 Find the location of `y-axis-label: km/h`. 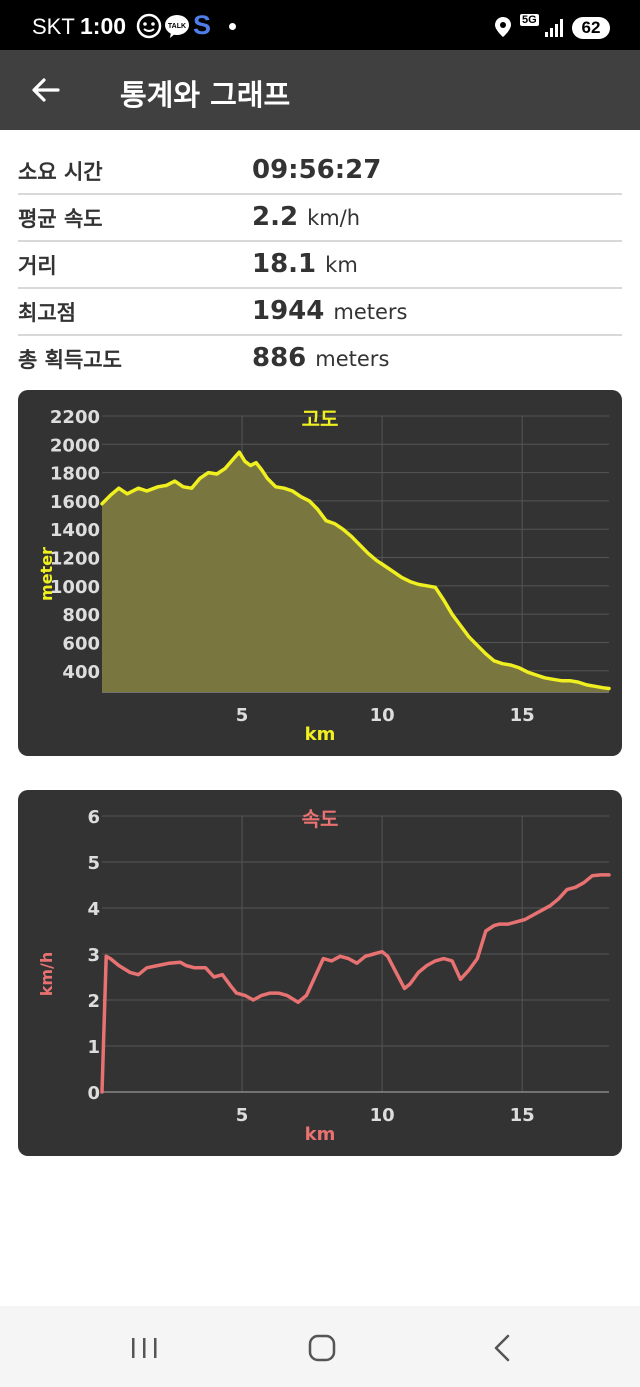

y-axis-label: km/h is located at coordinates (46, 974).